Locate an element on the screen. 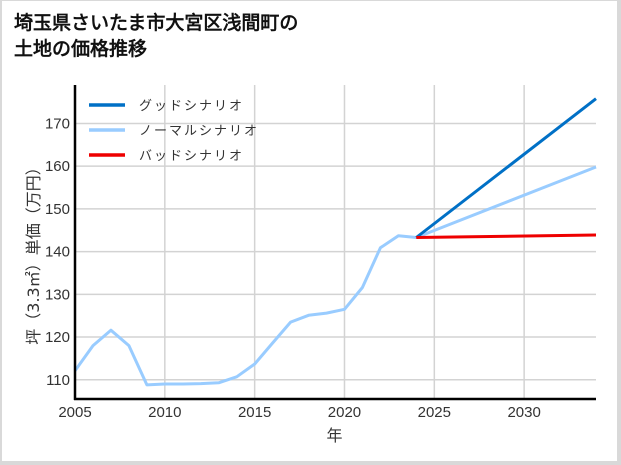  legend-item-bad: バッドシナリオ is located at coordinates (166, 156).